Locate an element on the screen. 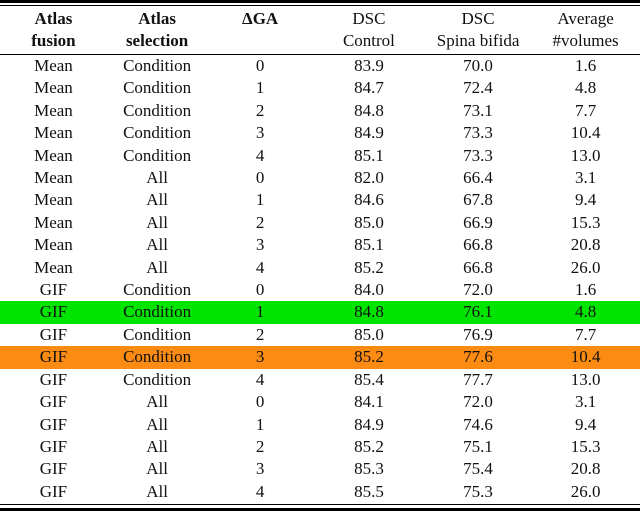  col-header-atlas-selection: Atlas selection is located at coordinates (157, 30).